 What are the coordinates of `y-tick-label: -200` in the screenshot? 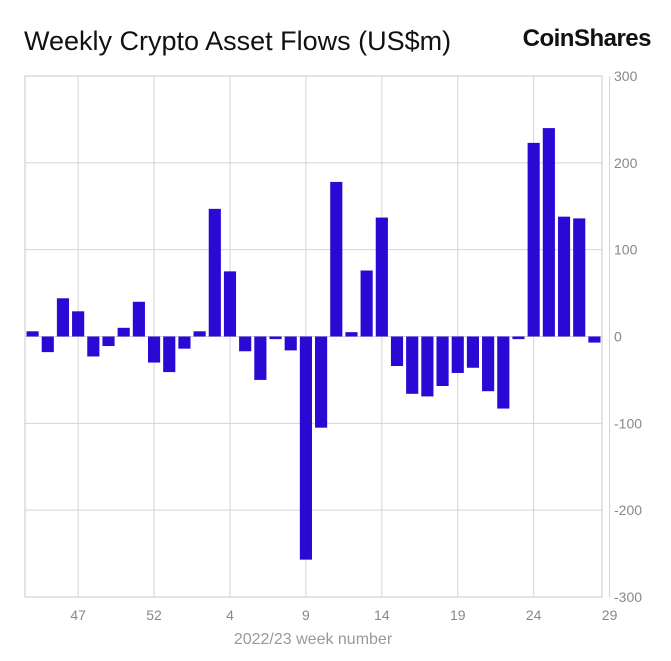 It's located at (628, 510).